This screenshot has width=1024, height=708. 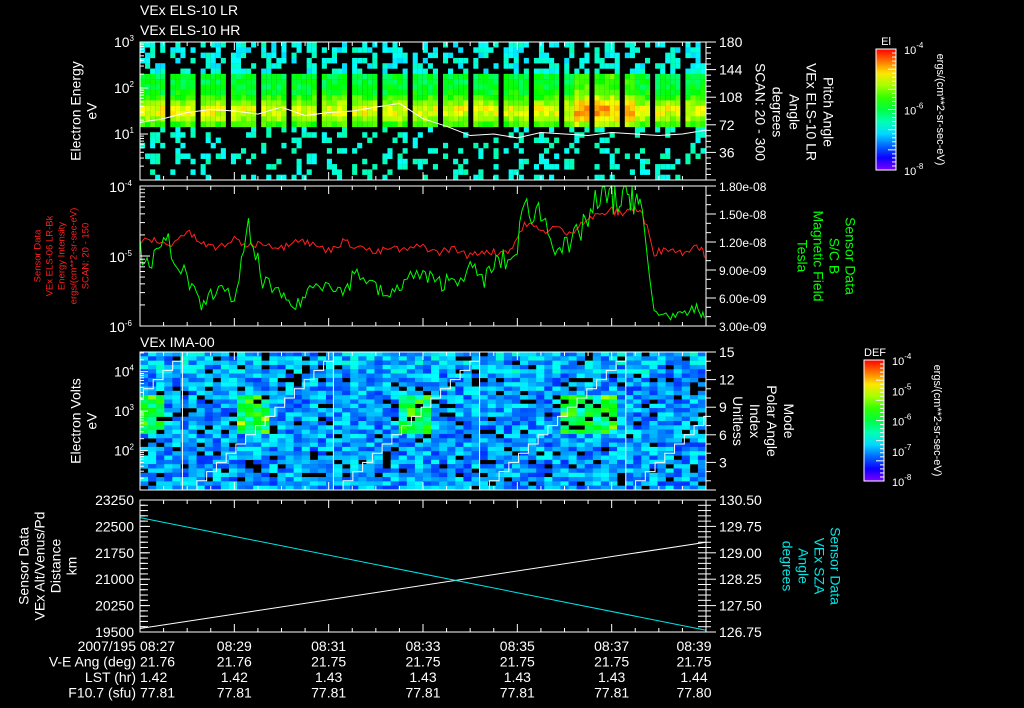 What do you see at coordinates (908, 386) in the screenshot?
I see `tick-exponent: -5` at bounding box center [908, 386].